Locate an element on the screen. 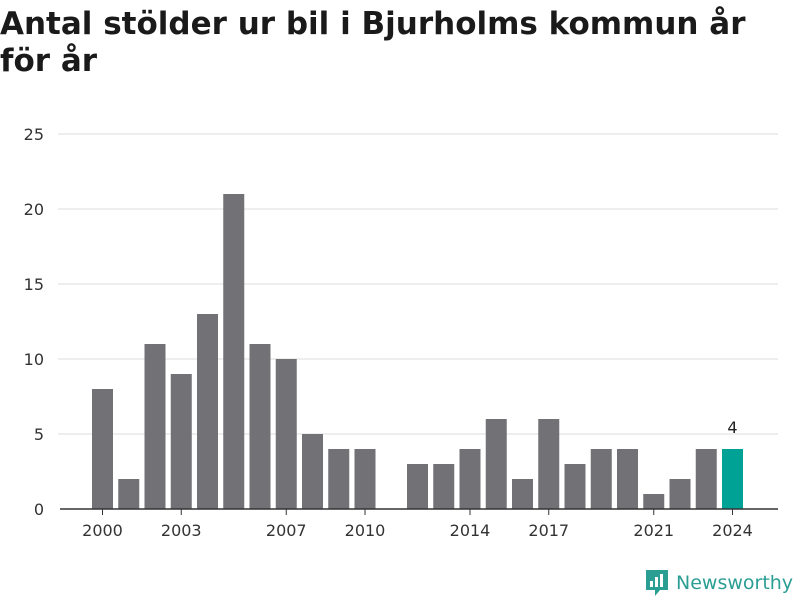 The width and height of the screenshot is (800, 600). bar-2006 is located at coordinates (260, 426).